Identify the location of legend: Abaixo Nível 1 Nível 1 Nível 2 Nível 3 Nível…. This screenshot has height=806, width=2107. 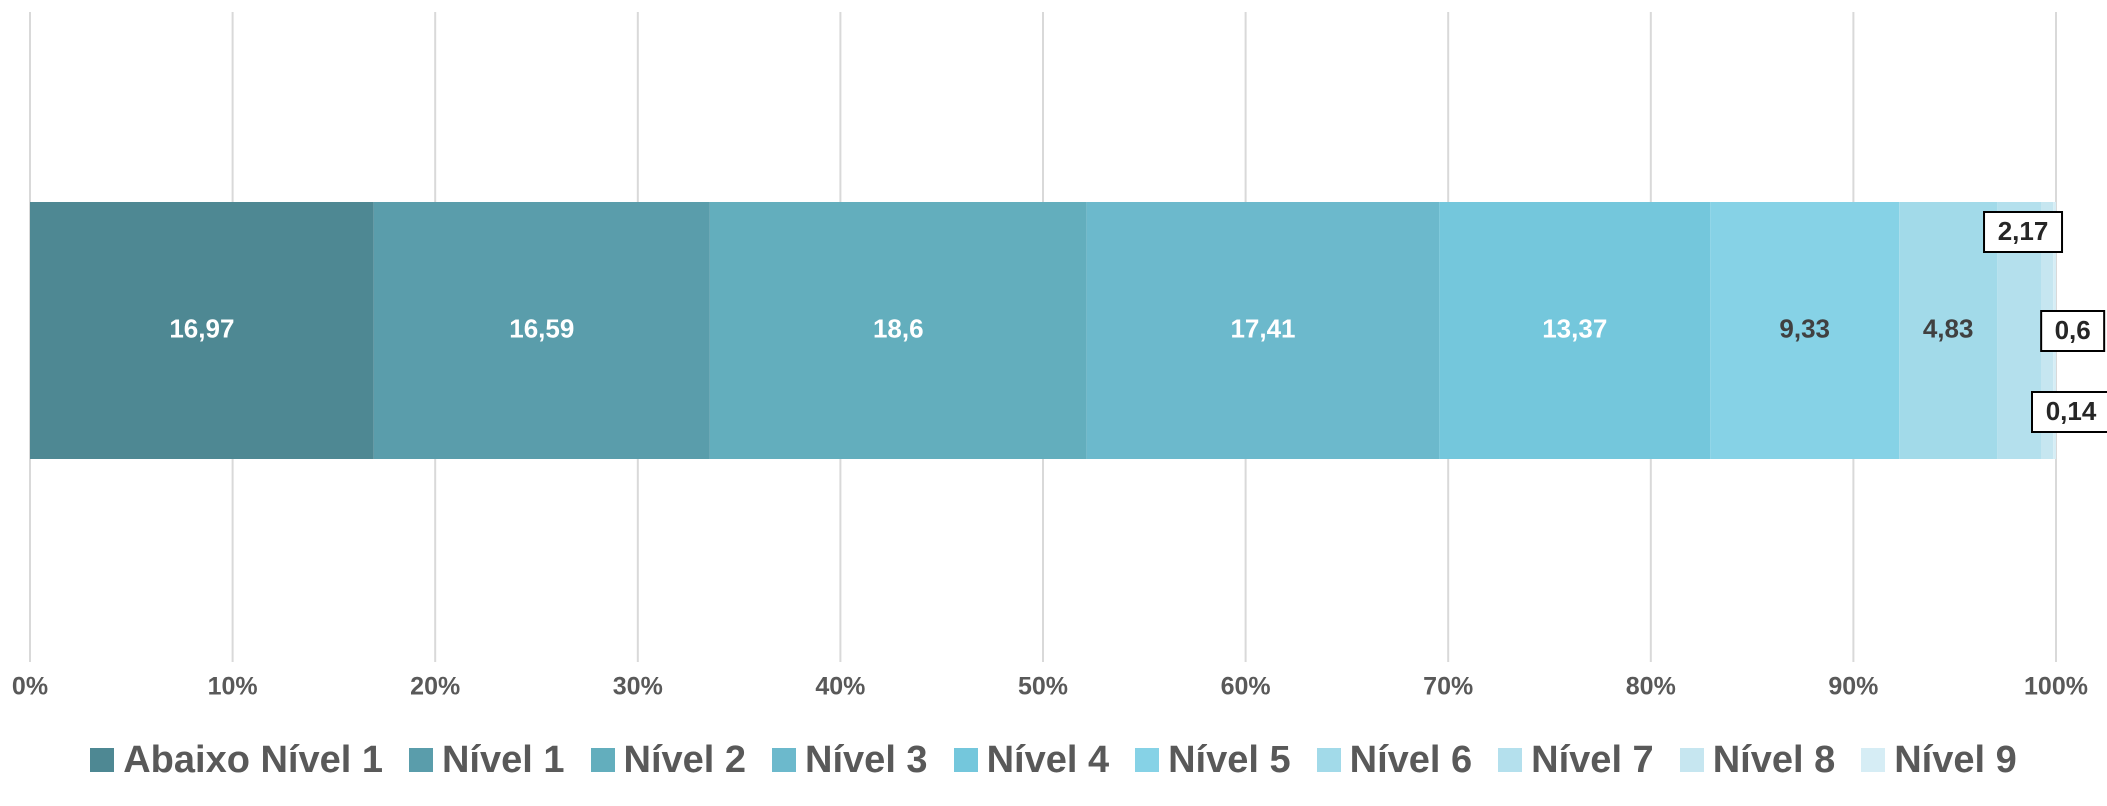
(1053, 760).